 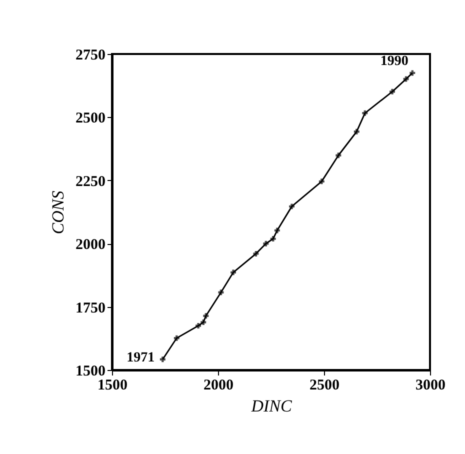 What do you see at coordinates (271, 406) in the screenshot?
I see `x-axis-title: DINC` at bounding box center [271, 406].